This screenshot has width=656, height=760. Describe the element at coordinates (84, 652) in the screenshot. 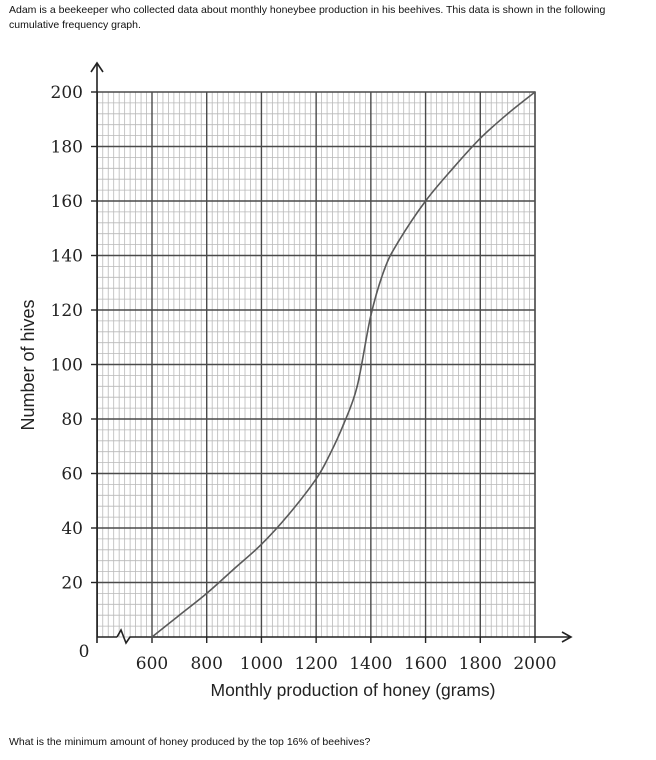

I see `origin-label: 0` at that location.